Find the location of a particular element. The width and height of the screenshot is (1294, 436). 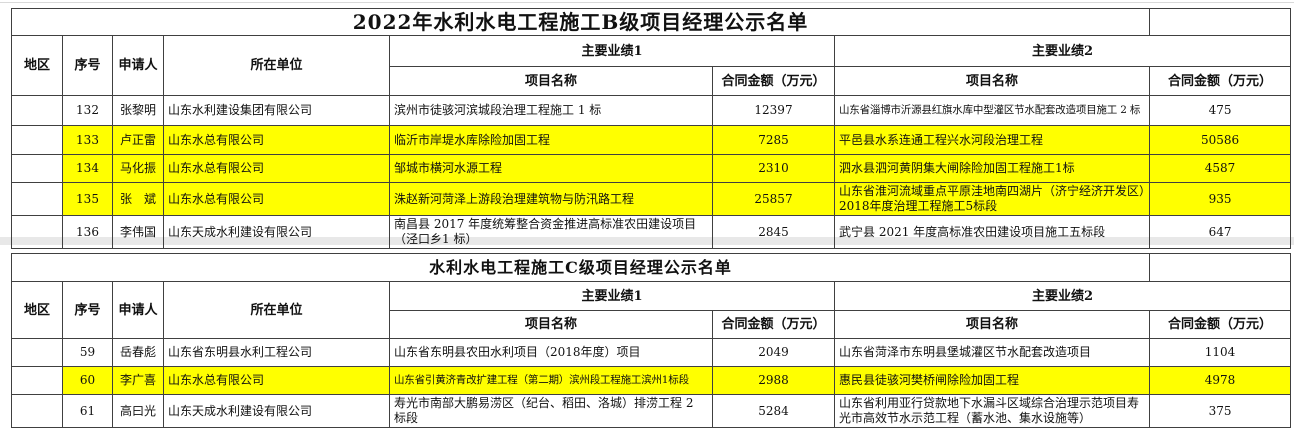

cell-project1: 山东省东明县农田水利项目（2018年度）项目 is located at coordinates (551, 352).